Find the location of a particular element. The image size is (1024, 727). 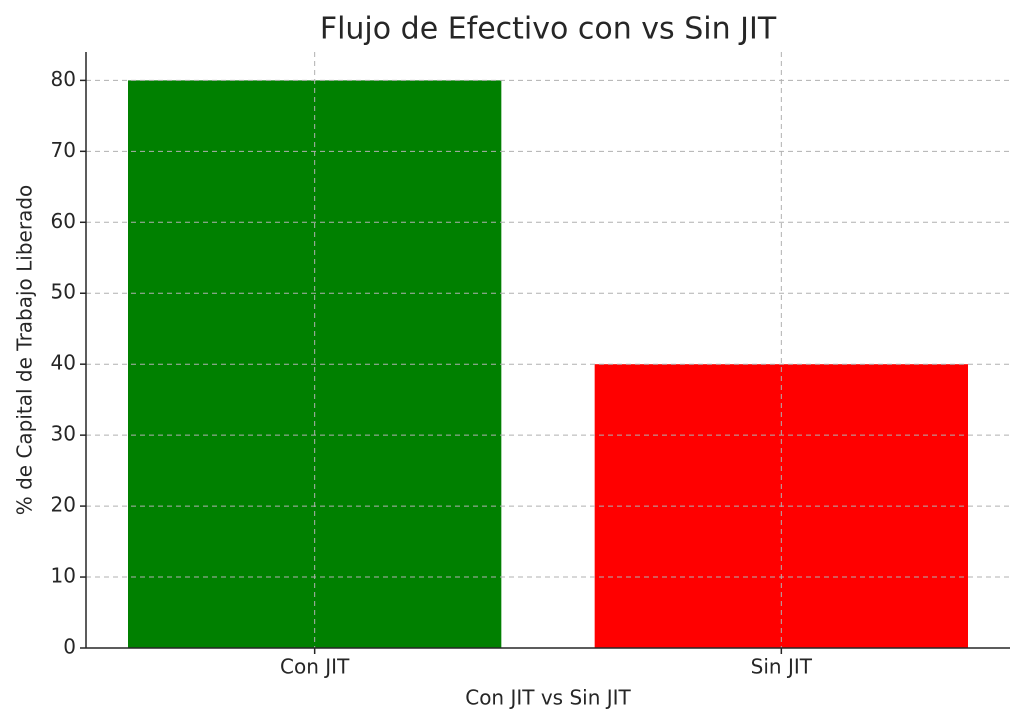

x-tick-label: Con JIT is located at coordinates (315, 667).